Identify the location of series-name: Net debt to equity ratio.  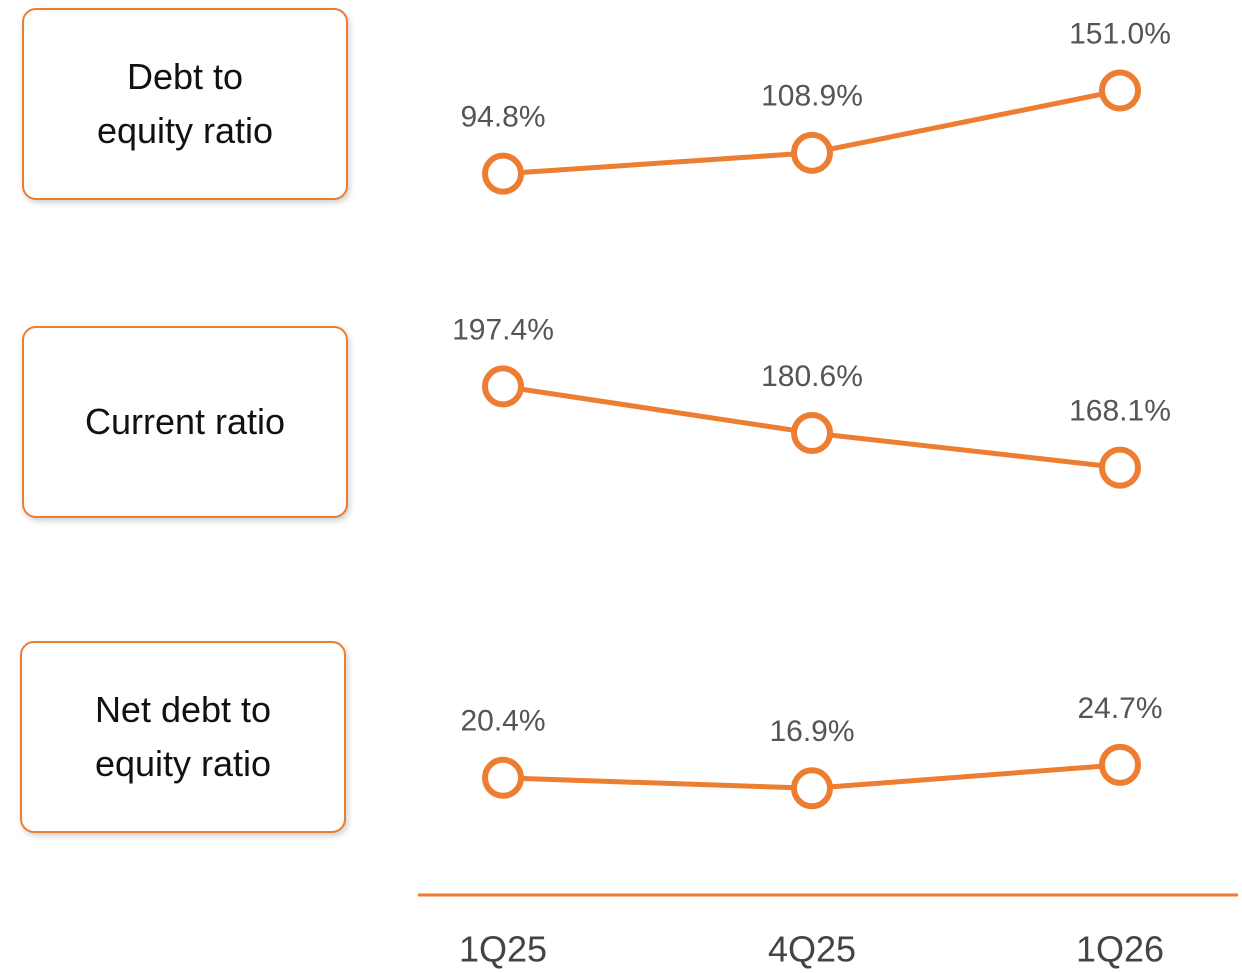
(183, 736).